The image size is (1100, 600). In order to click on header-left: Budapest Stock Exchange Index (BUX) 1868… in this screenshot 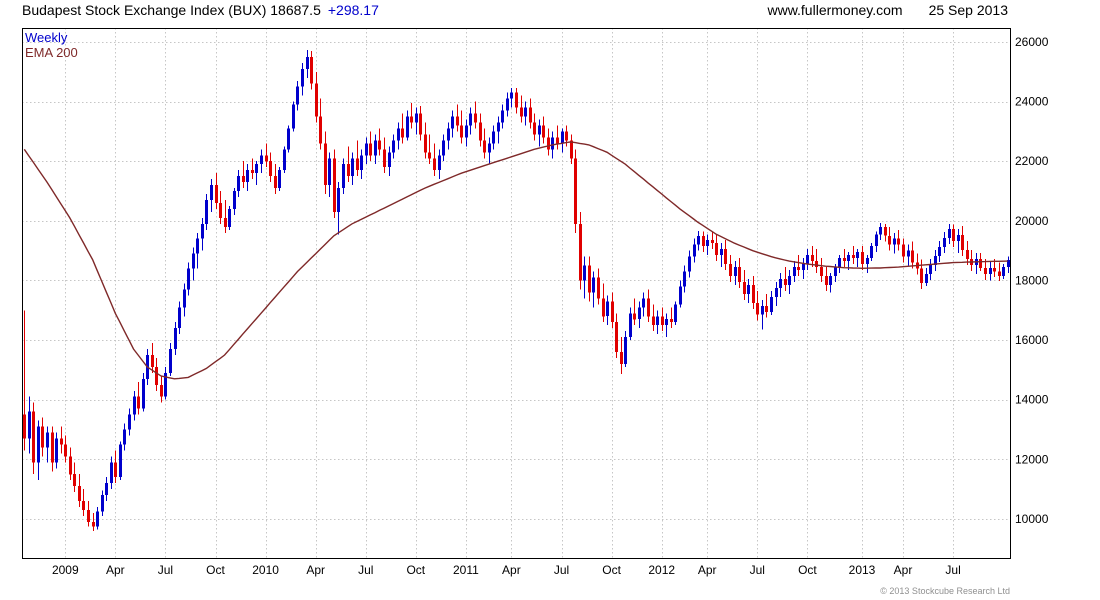, I will do `click(200, 10)`.